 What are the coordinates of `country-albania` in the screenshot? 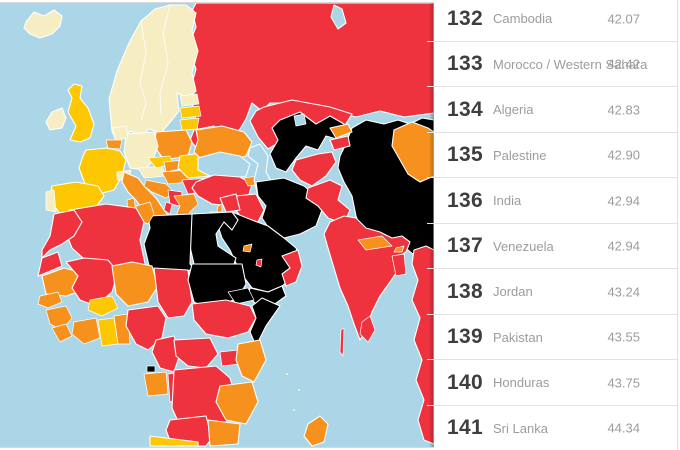 It's located at (168, 208).